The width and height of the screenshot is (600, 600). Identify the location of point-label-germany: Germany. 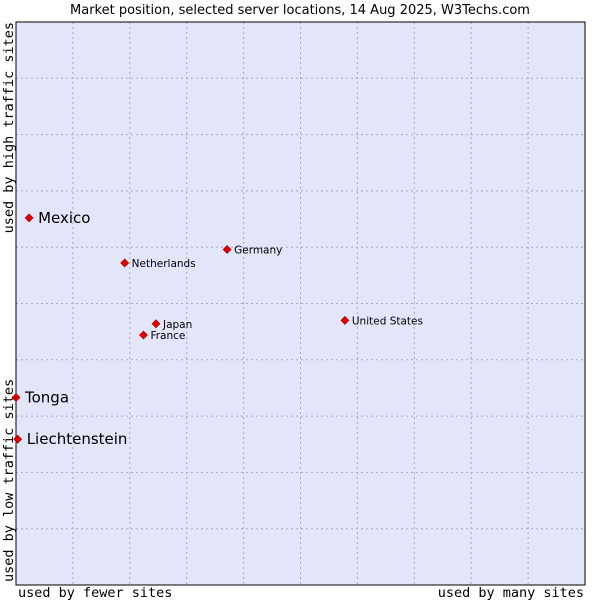
(258, 250).